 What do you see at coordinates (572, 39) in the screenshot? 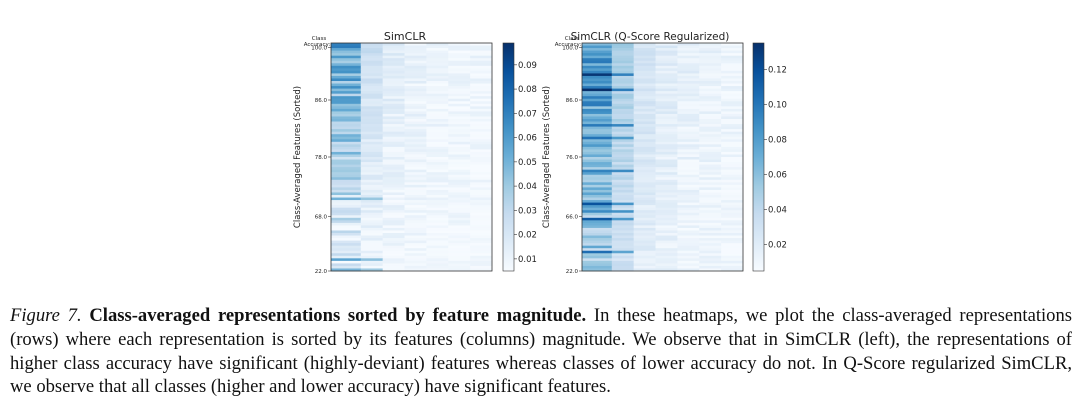
I see `class-header-right-1: Class` at bounding box center [572, 39].